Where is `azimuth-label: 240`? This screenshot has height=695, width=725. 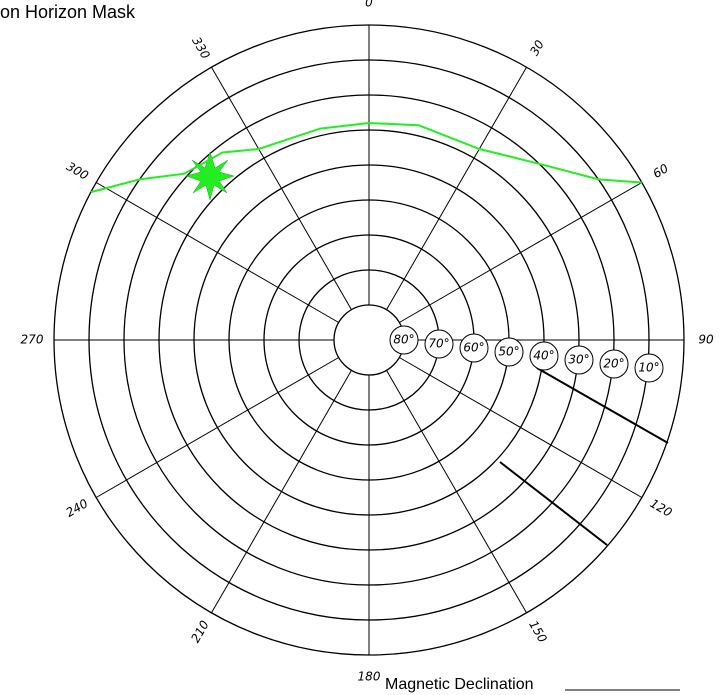
azimuth-label: 240 is located at coordinates (76, 508).